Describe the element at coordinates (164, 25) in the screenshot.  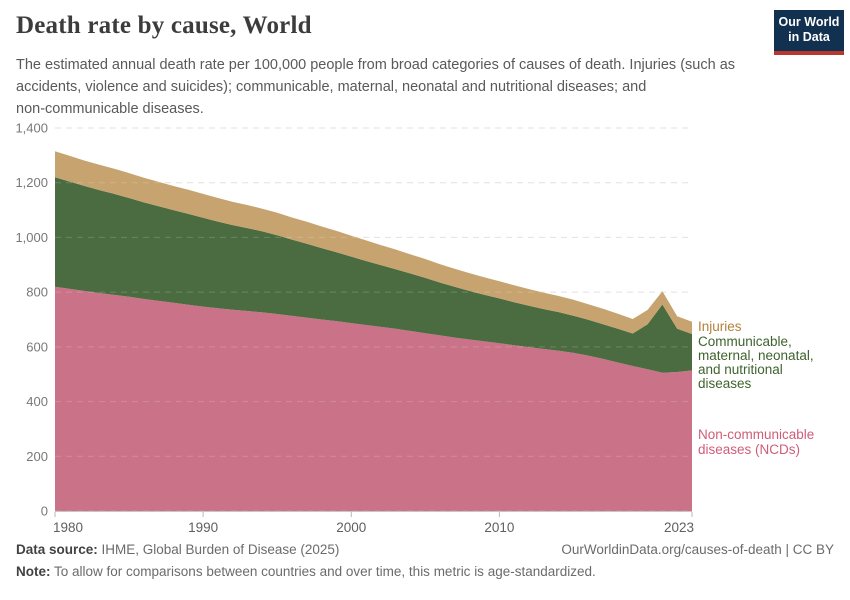
I see `page-title: Death rate by cause, World` at that location.